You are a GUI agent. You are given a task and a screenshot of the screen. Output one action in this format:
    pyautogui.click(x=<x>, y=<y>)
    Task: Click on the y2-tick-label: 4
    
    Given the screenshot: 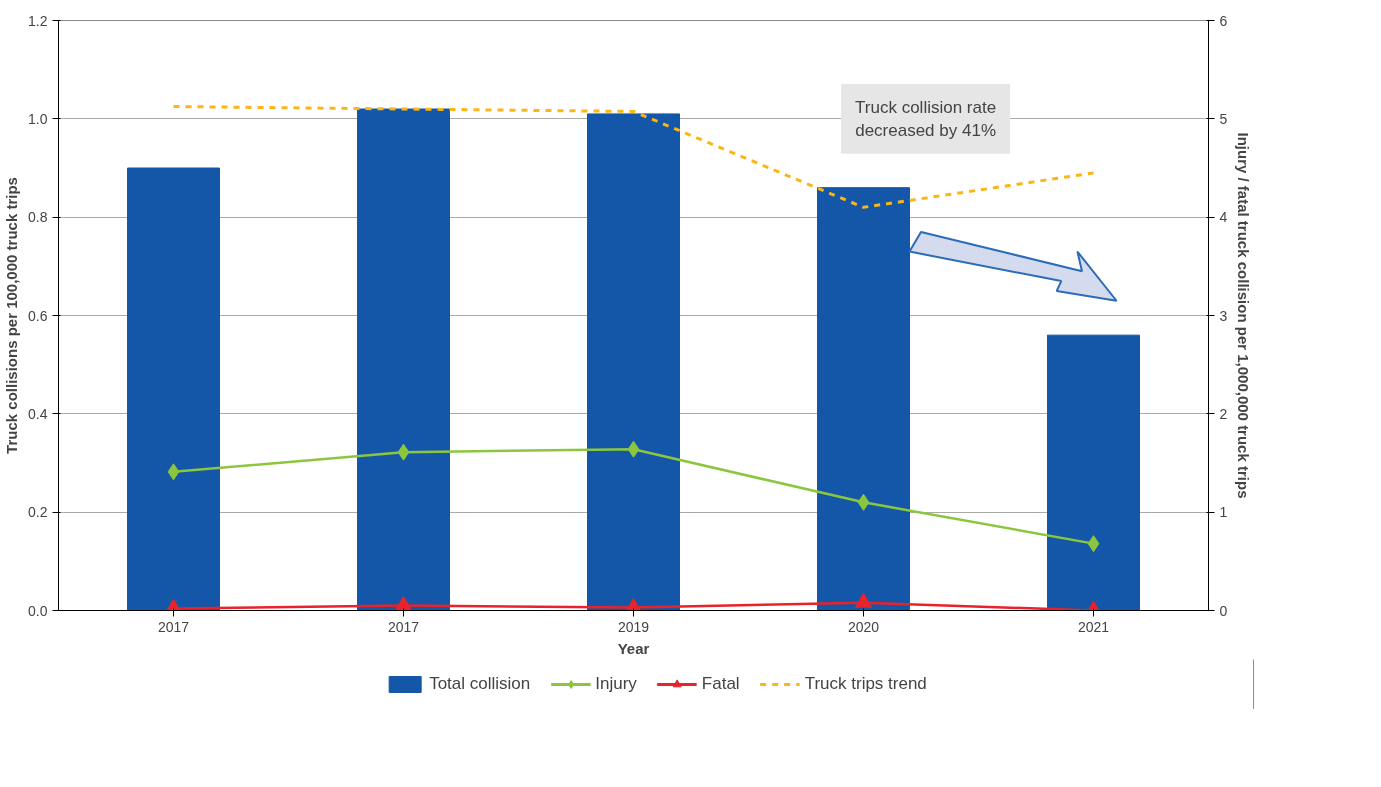 What is the action you would take?
    pyautogui.click(x=1223, y=217)
    